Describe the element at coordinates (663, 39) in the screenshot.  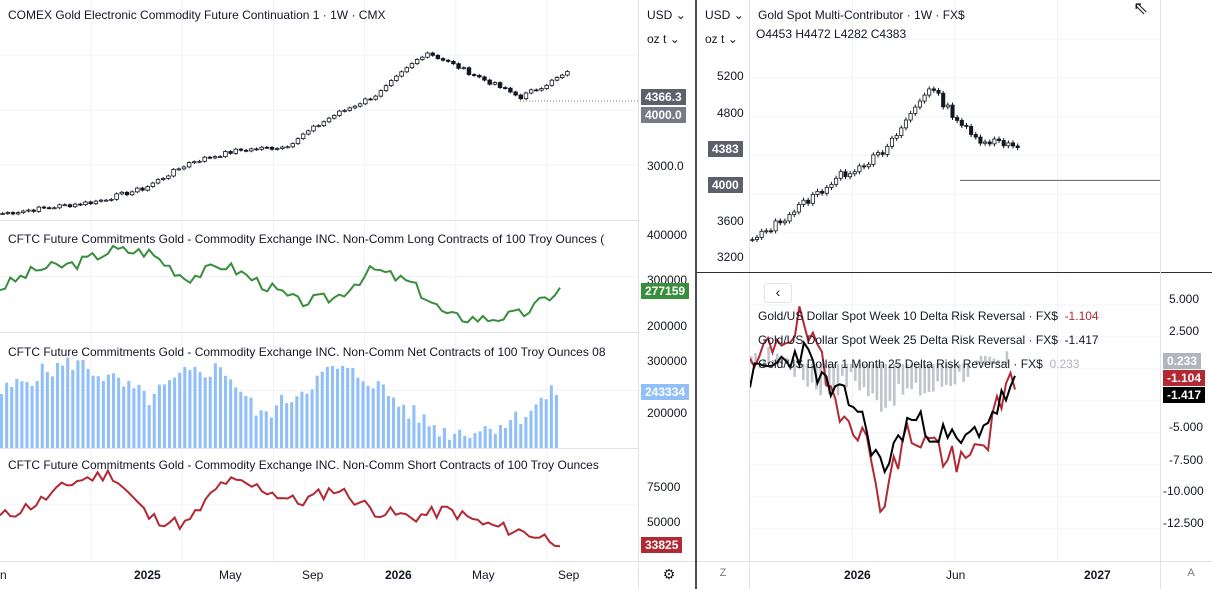
I see `left-unit-select: oz t ⌄` at that location.